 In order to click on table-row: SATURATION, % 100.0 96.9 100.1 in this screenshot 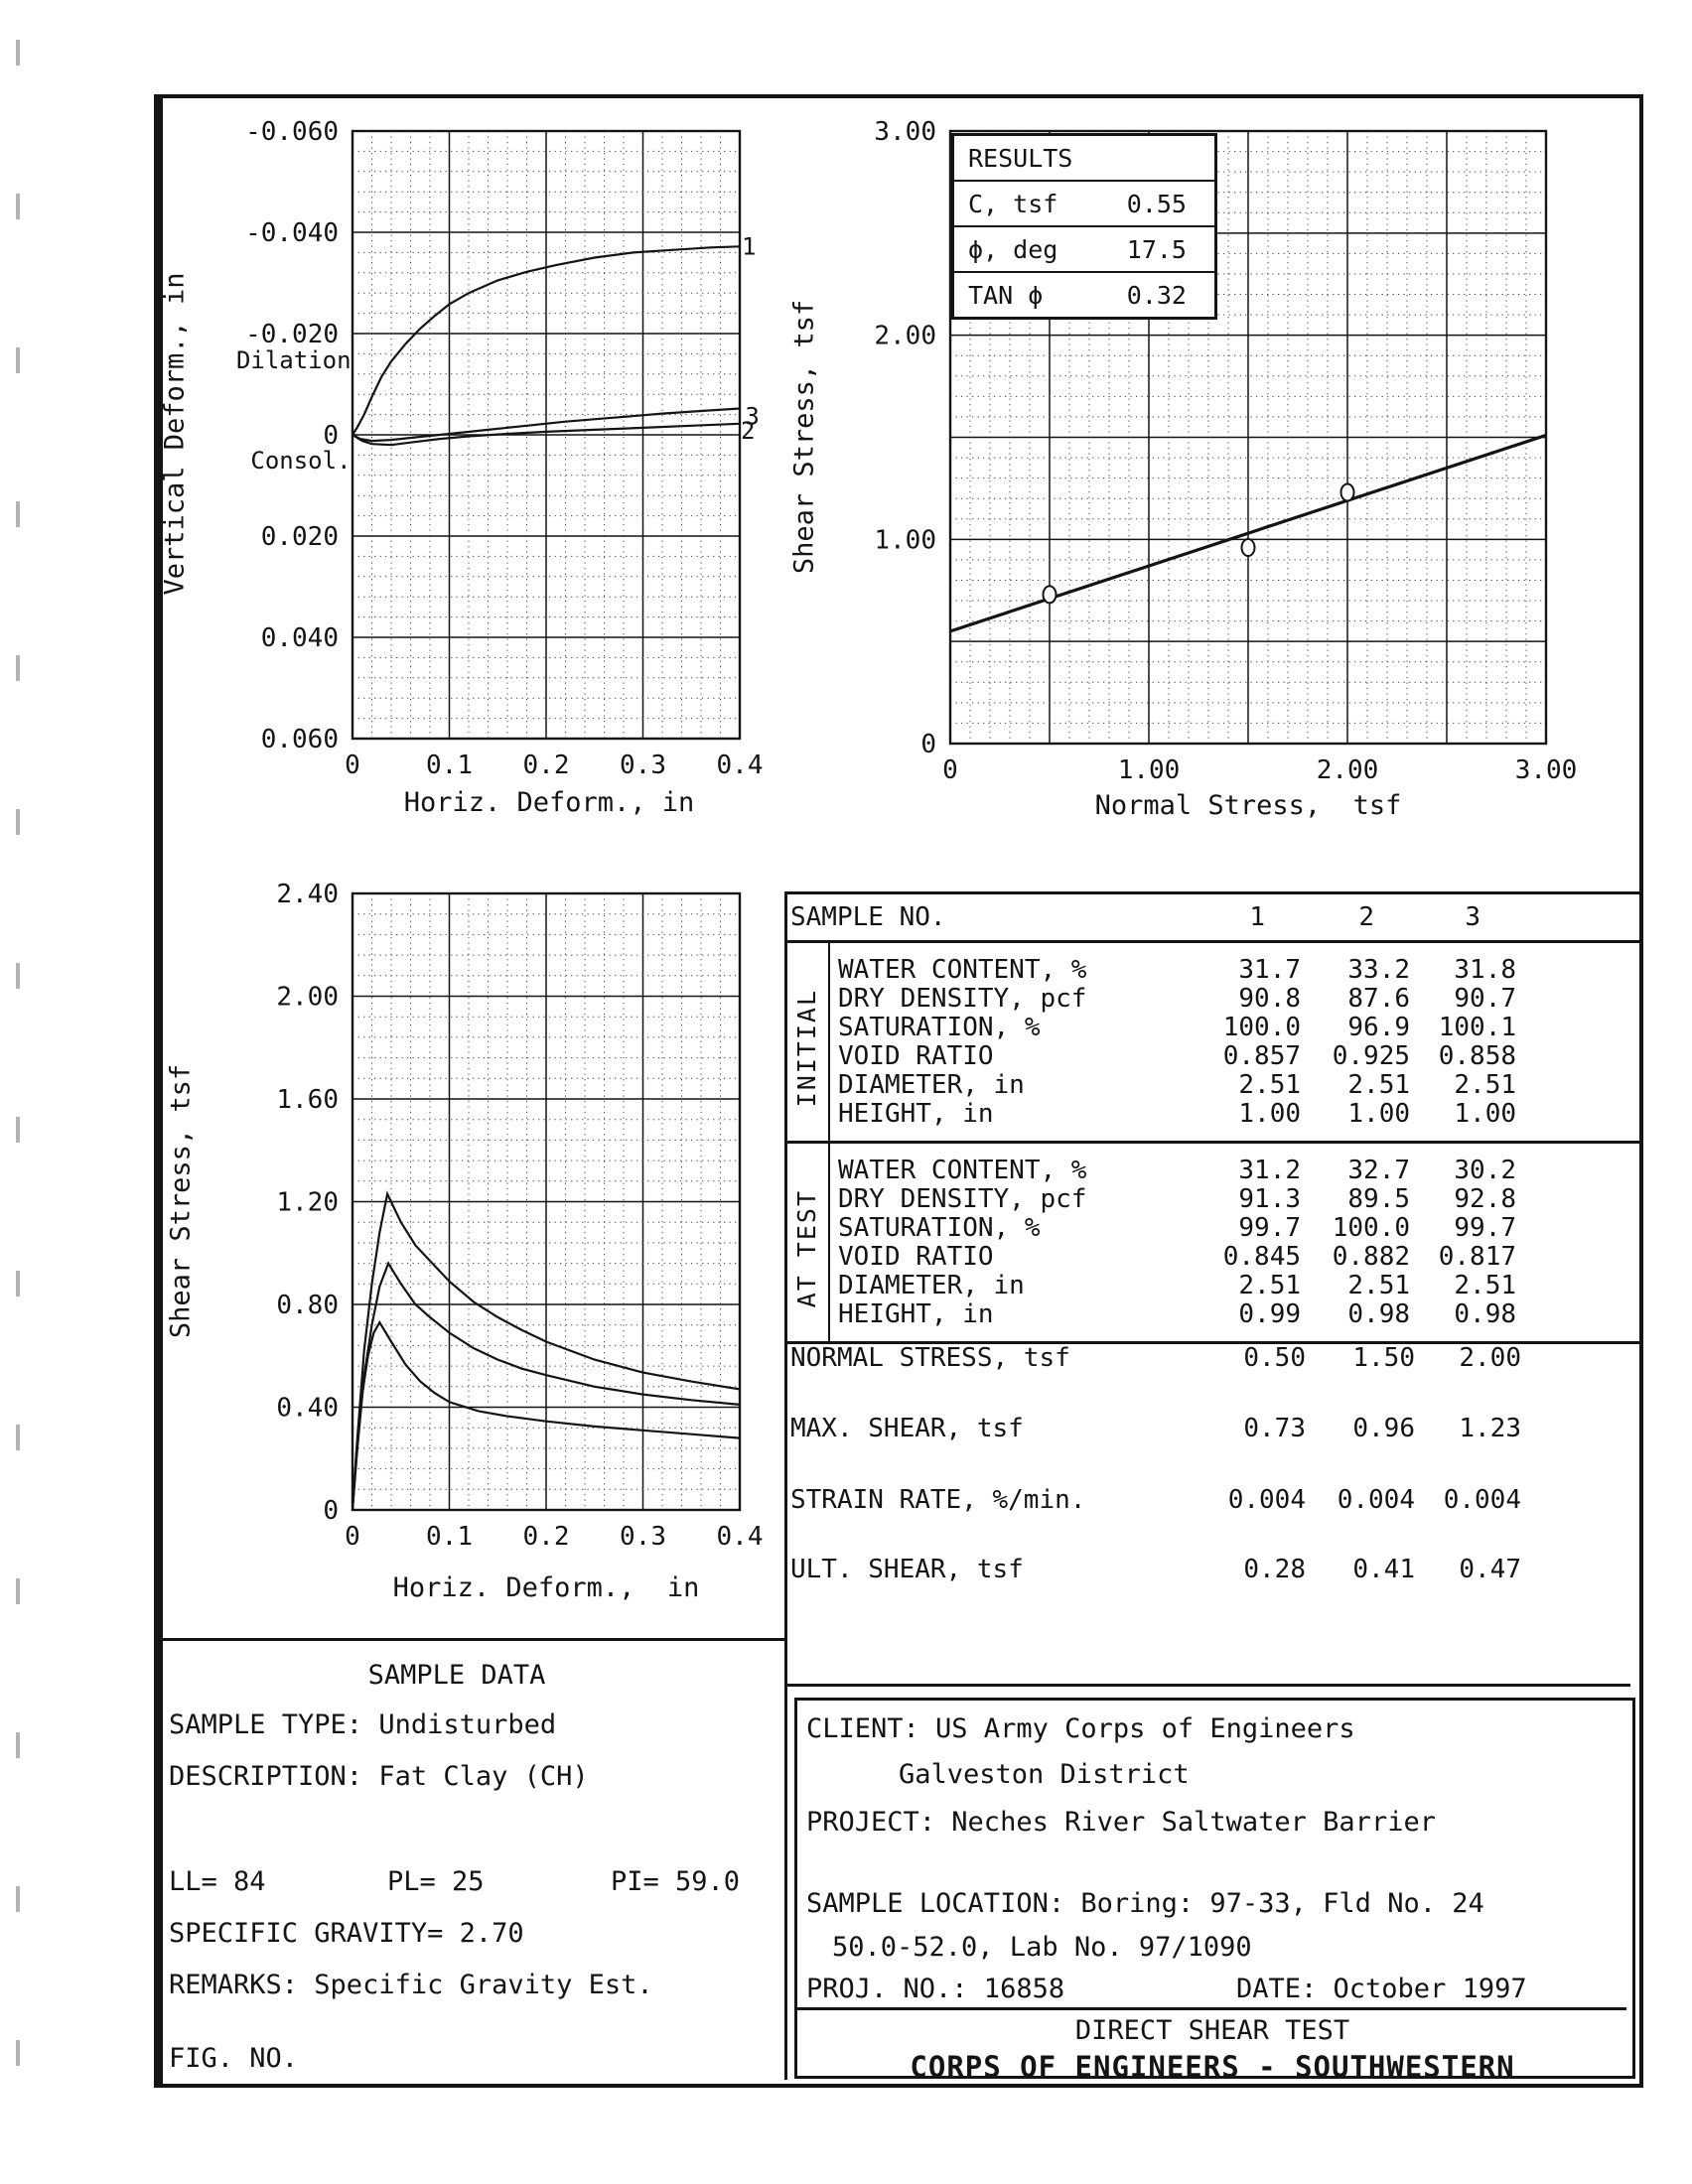, I will do `click(1212, 1028)`.